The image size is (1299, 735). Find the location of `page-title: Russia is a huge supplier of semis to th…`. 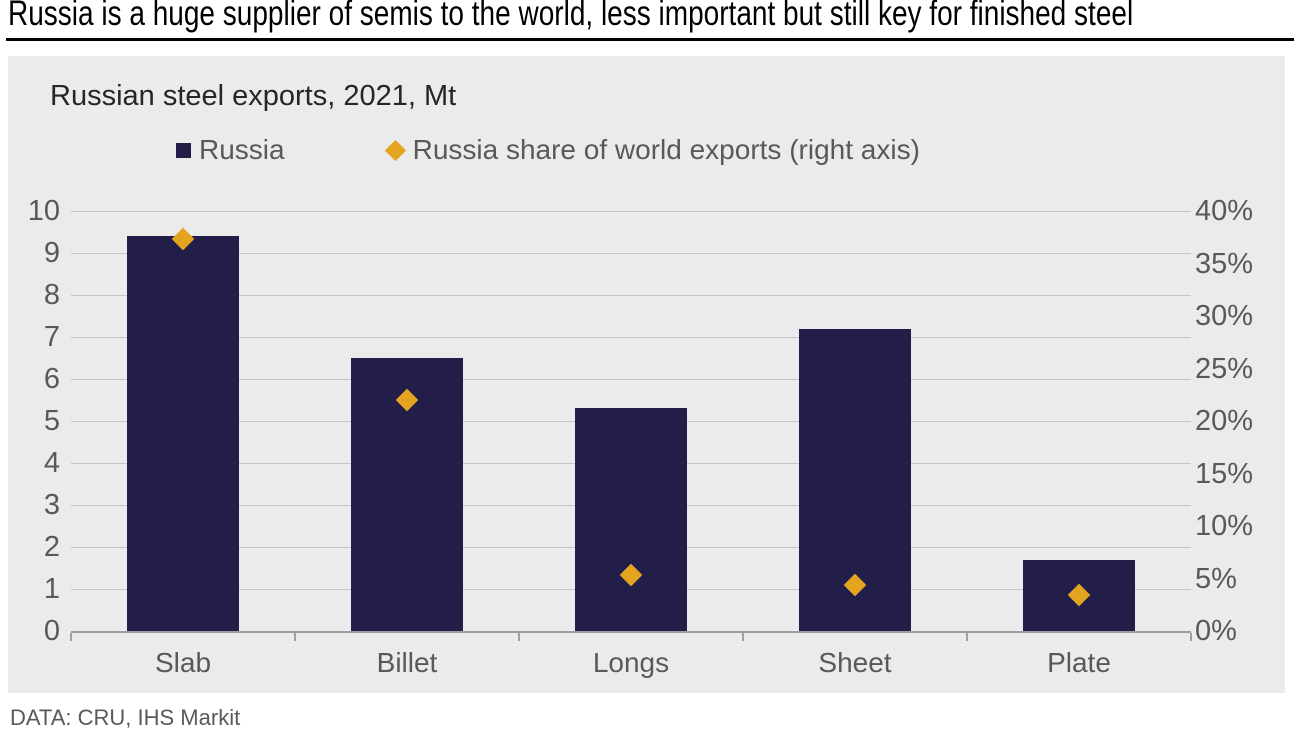

page-title: Russia is a huge supplier of semis to th… is located at coordinates (571, 16).